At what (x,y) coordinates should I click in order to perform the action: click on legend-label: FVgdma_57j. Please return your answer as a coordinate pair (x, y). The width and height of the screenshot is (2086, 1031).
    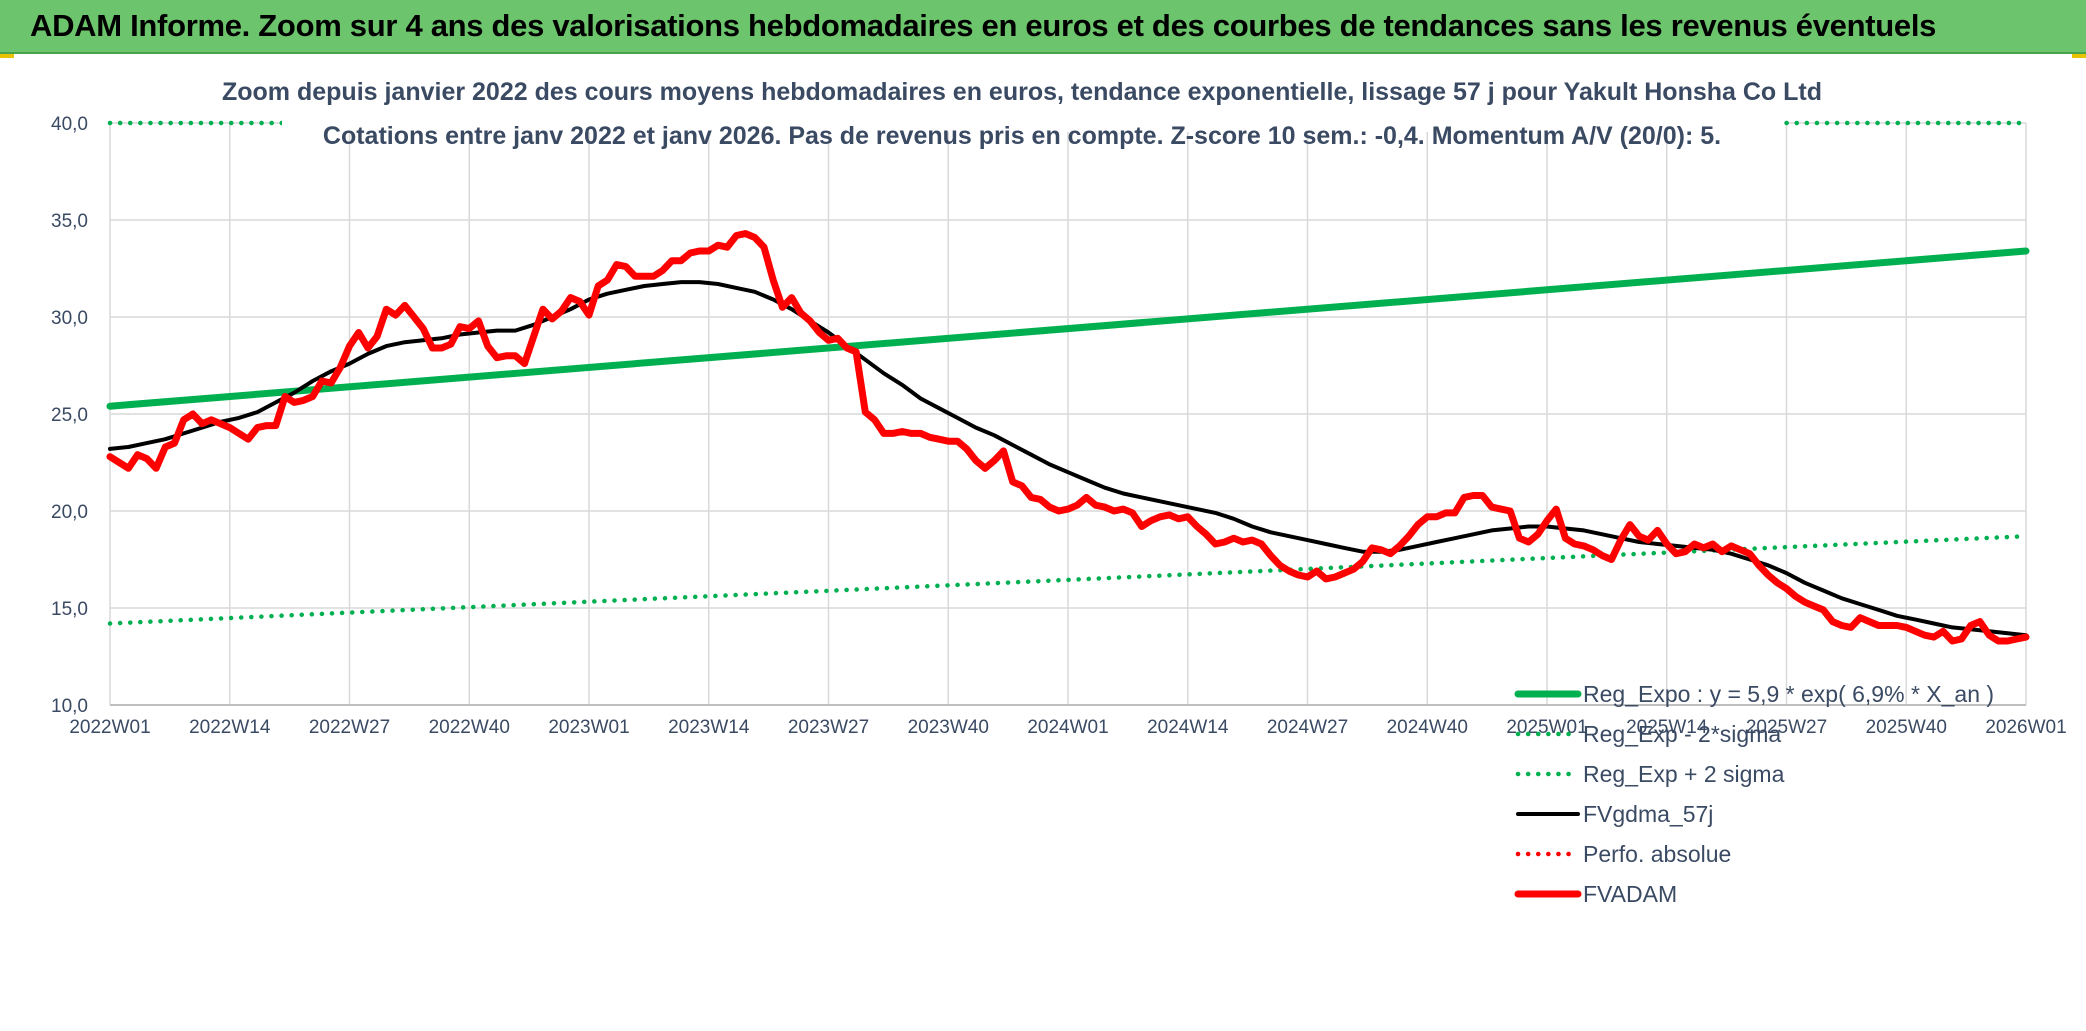
    Looking at the image, I should click on (1648, 814).